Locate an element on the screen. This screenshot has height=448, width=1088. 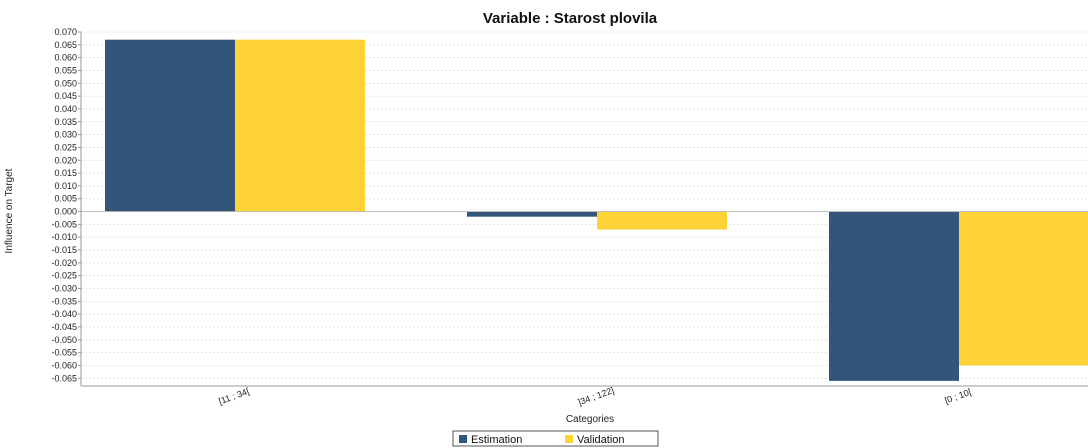
y-tick-label: -0.060 is located at coordinates (64, 365).